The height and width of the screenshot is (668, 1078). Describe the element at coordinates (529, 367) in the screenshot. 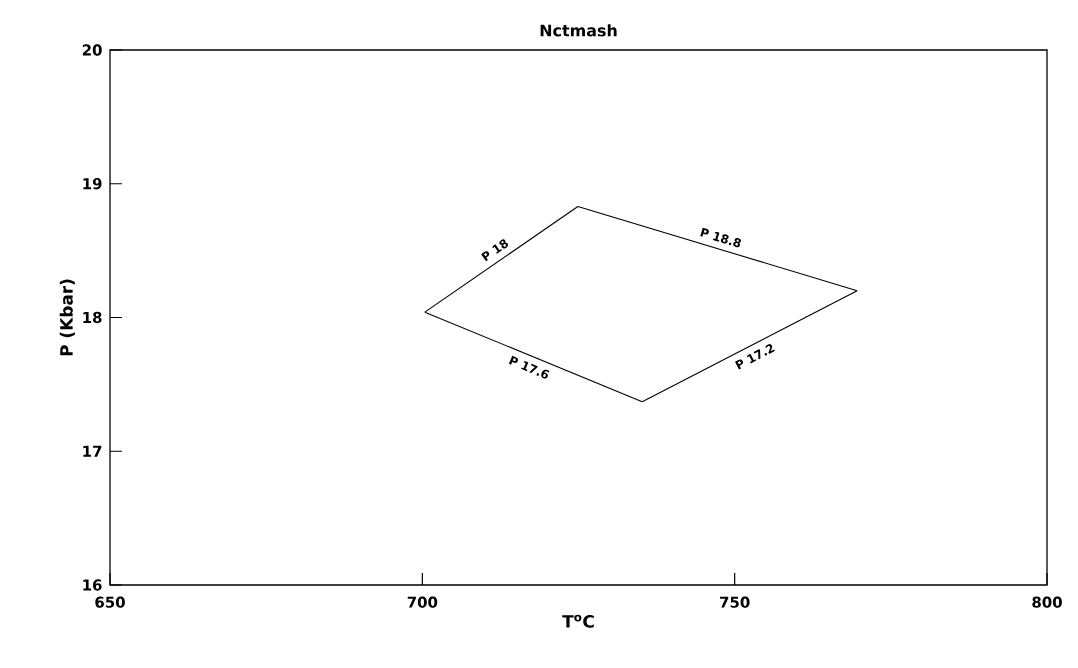

I see `text: P 17.6` at that location.